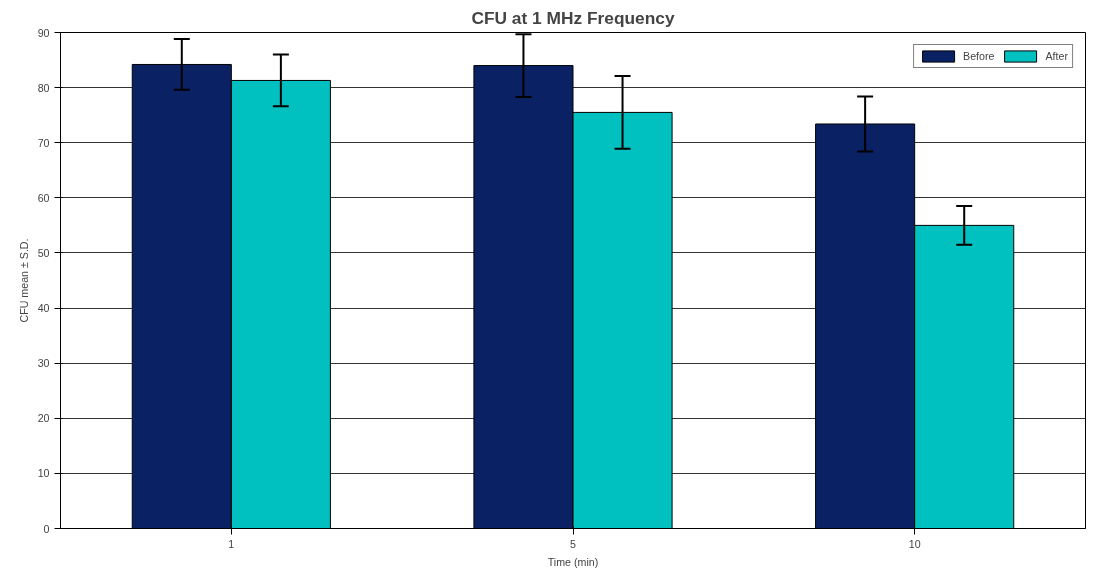 This screenshot has width=1107, height=578. What do you see at coordinates (23, 280) in the screenshot?
I see `y-axis-title: CFU mean ± S.D.` at bounding box center [23, 280].